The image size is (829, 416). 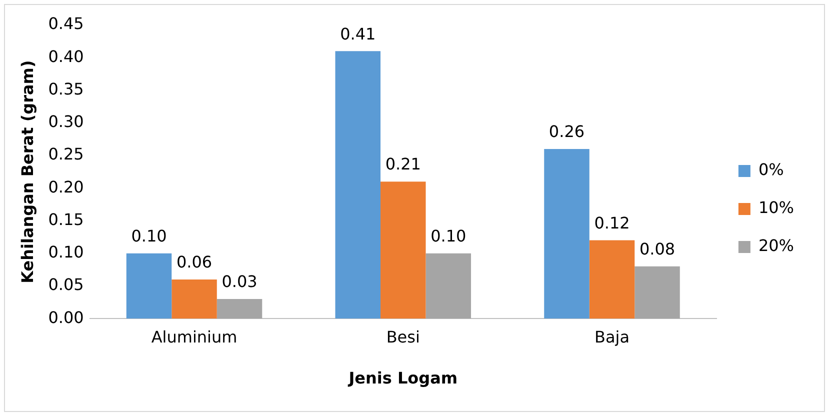 What do you see at coordinates (66, 154) in the screenshot?
I see `y-tick-label: 0.25` at bounding box center [66, 154].